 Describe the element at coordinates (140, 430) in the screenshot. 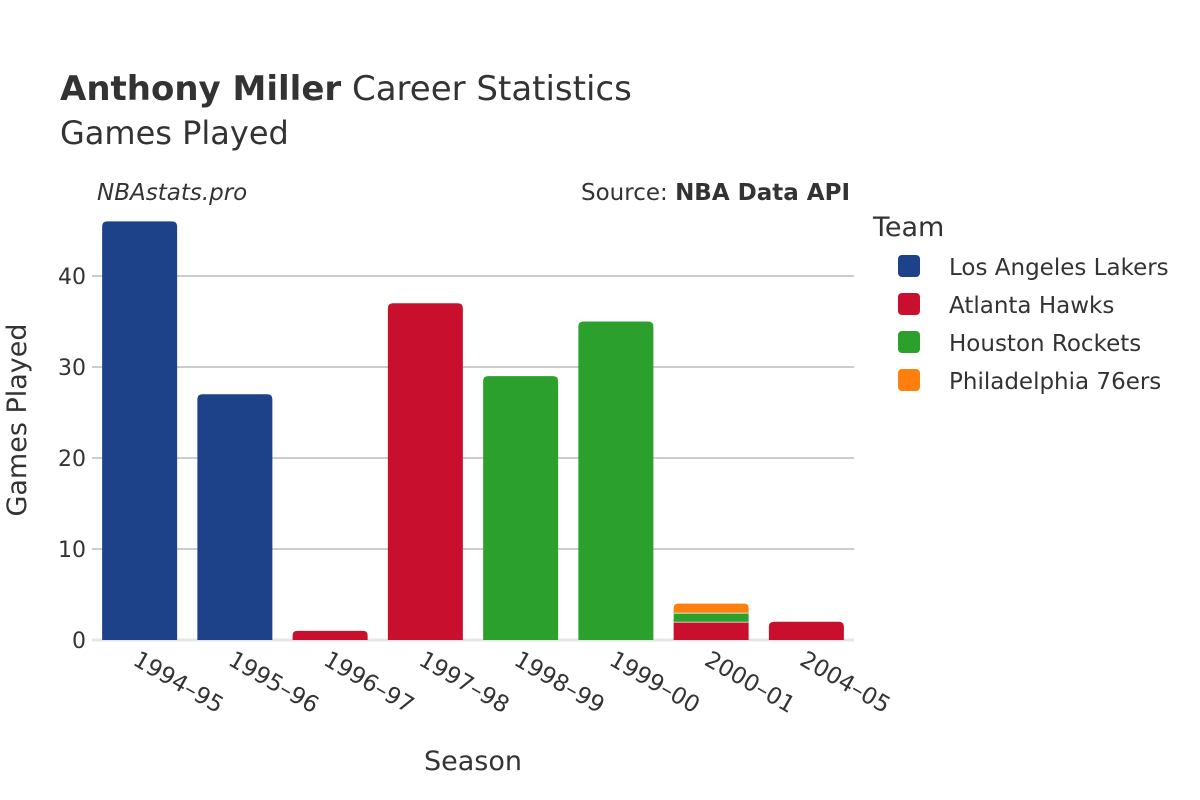

I see `bar-los-angeles-lakers-1994–95` at that location.